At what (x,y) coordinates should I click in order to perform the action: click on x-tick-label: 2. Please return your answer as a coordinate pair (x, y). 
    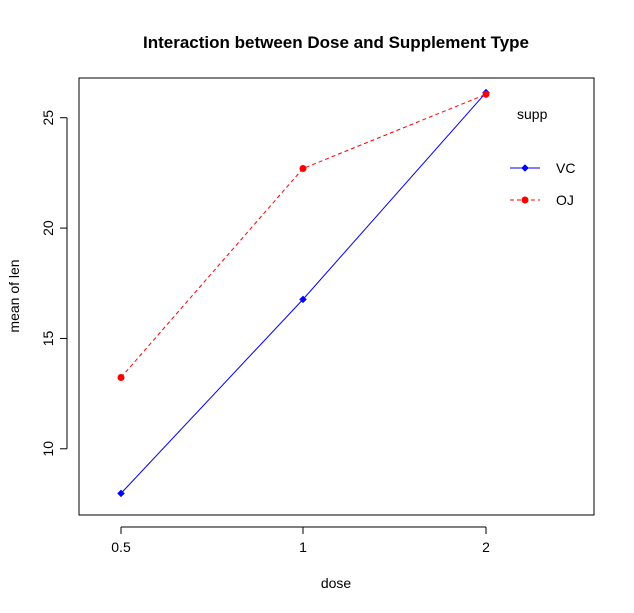
    Looking at the image, I should click on (486, 547).